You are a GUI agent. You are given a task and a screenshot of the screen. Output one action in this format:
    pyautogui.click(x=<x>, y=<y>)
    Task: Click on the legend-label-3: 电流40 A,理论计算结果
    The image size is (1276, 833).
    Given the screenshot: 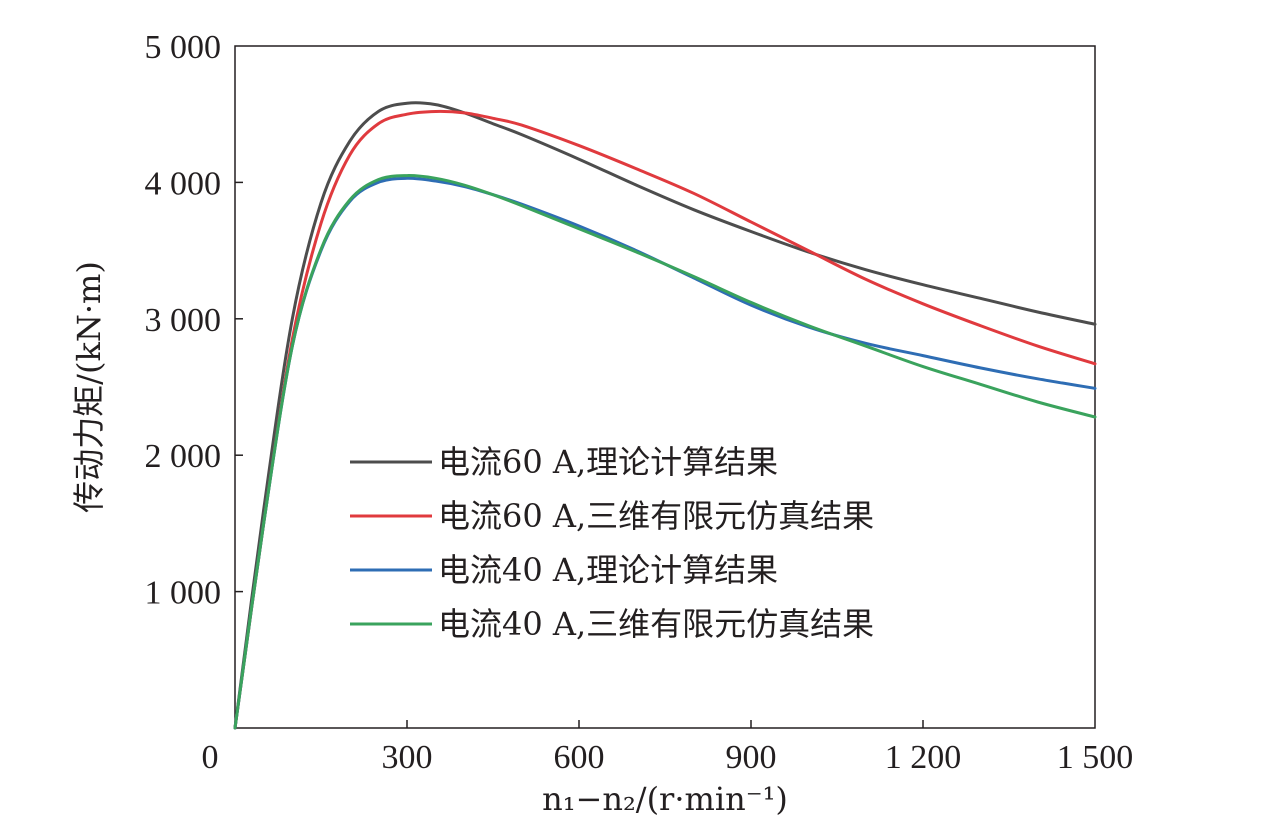 What is the action you would take?
    pyautogui.click(x=608, y=570)
    